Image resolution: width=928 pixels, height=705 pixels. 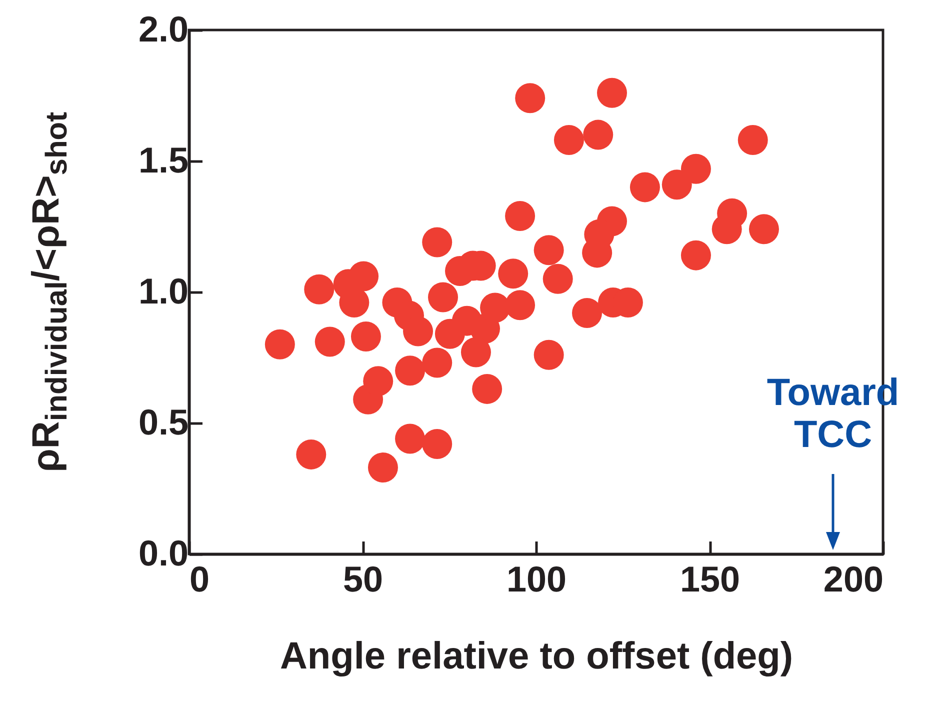 I want to click on x-tick-label: 150, so click(x=710, y=579).